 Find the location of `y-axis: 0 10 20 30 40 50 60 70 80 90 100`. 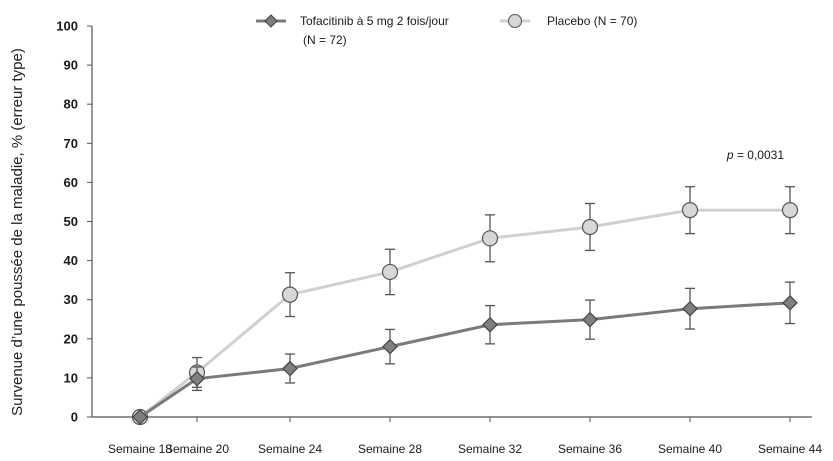

y-axis: 0 10 20 30 40 50 60 70 80 90 100 is located at coordinates (74, 222).